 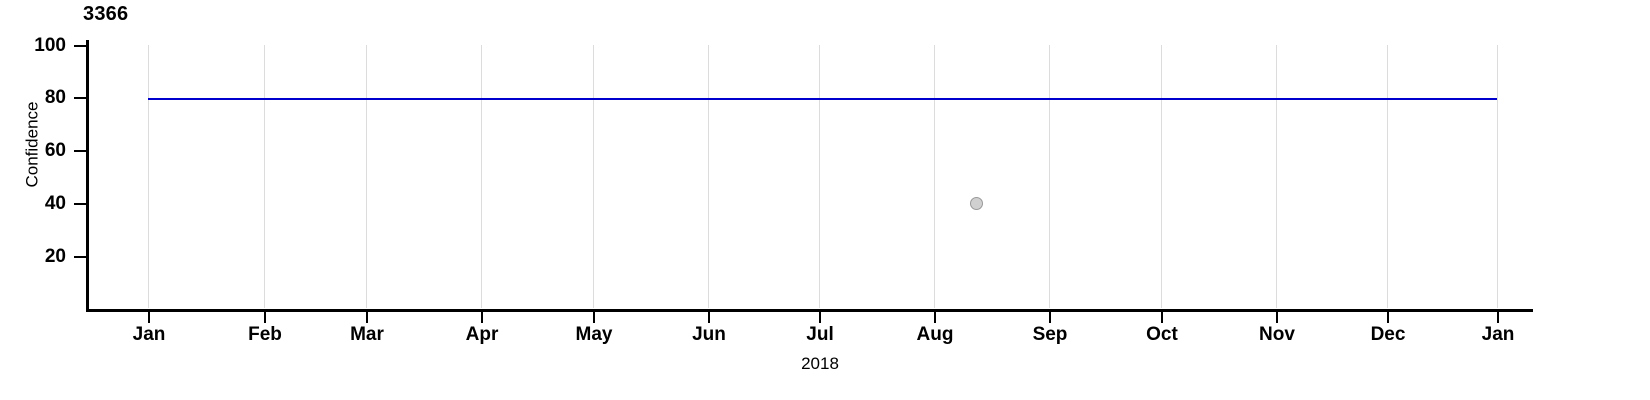 What do you see at coordinates (55, 256) in the screenshot?
I see `y-tick-label-20: 20` at bounding box center [55, 256].